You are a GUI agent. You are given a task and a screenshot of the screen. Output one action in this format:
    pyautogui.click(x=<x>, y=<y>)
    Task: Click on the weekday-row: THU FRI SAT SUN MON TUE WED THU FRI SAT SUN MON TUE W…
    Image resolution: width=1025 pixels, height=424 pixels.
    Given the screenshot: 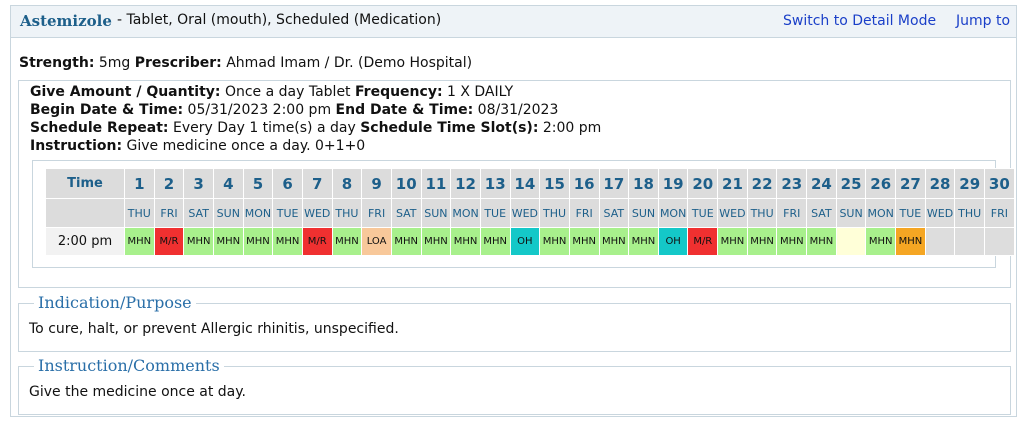 What is the action you would take?
    pyautogui.click(x=530, y=213)
    